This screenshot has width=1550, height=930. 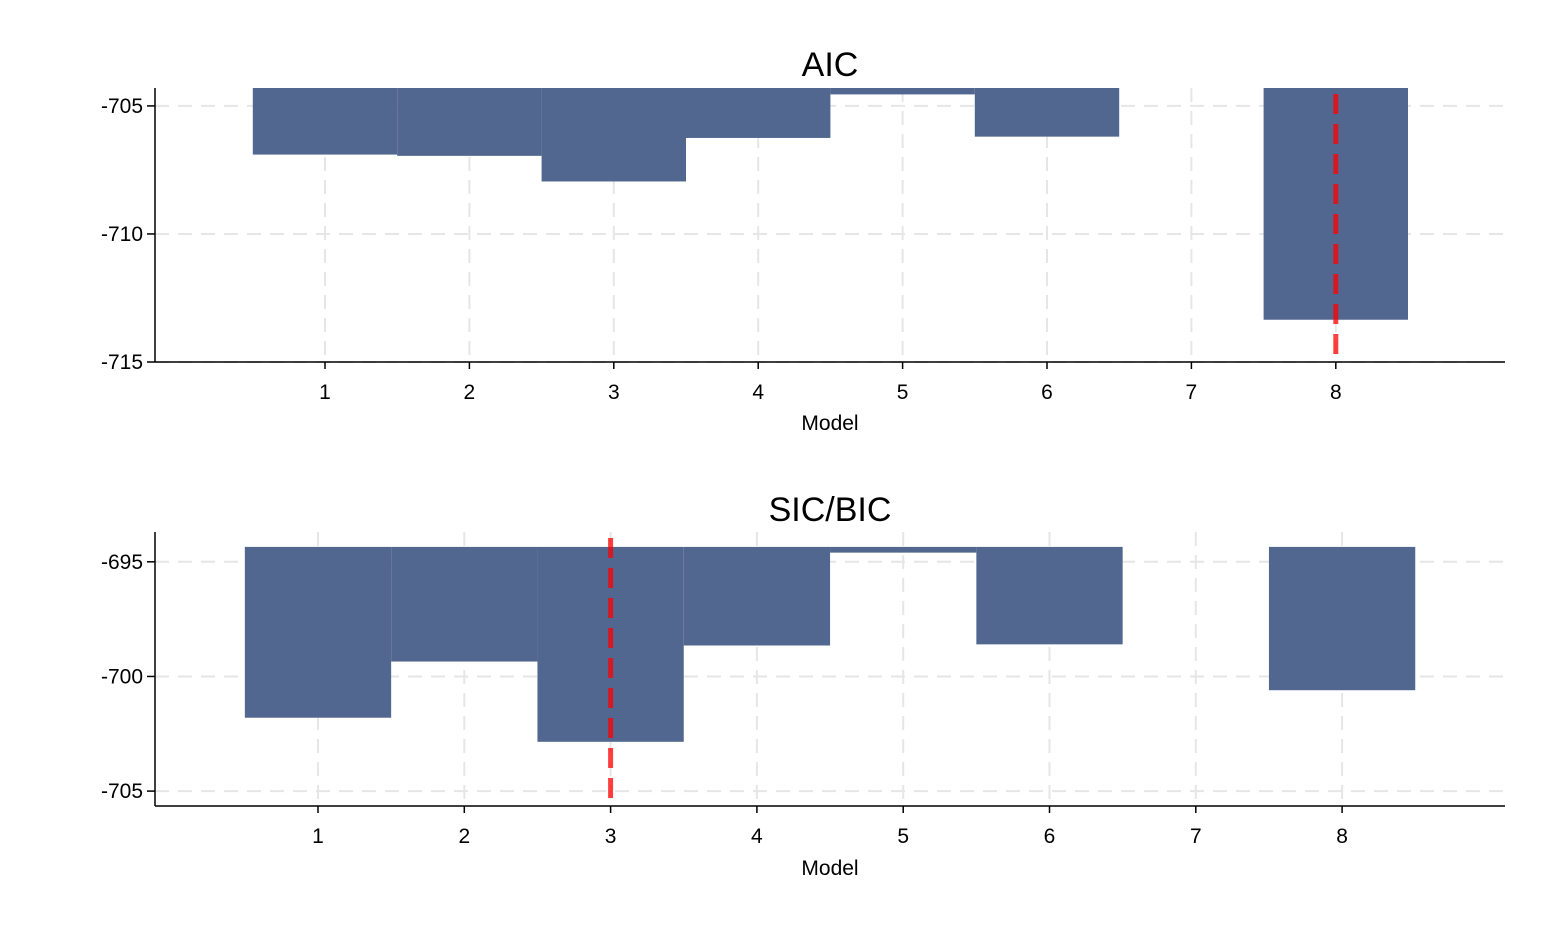 I want to click on aic-x-tick-label: 8, so click(x=1336, y=392).